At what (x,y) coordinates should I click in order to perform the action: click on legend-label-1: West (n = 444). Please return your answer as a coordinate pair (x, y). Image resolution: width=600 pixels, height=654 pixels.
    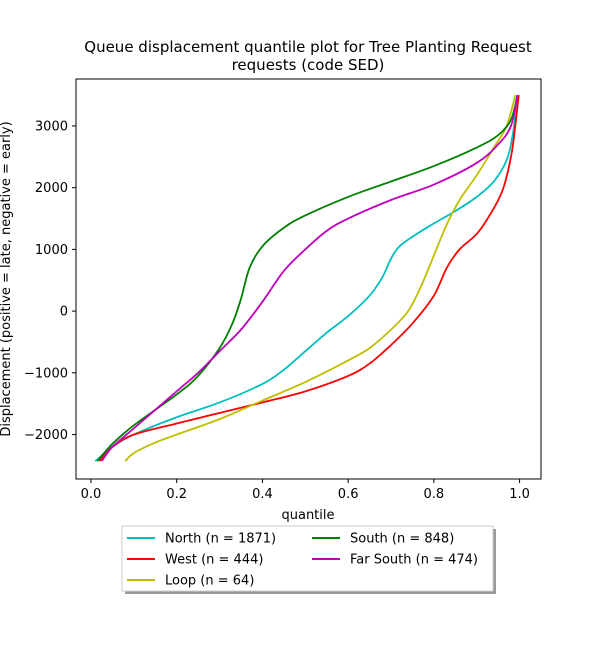
    Looking at the image, I should click on (214, 560).